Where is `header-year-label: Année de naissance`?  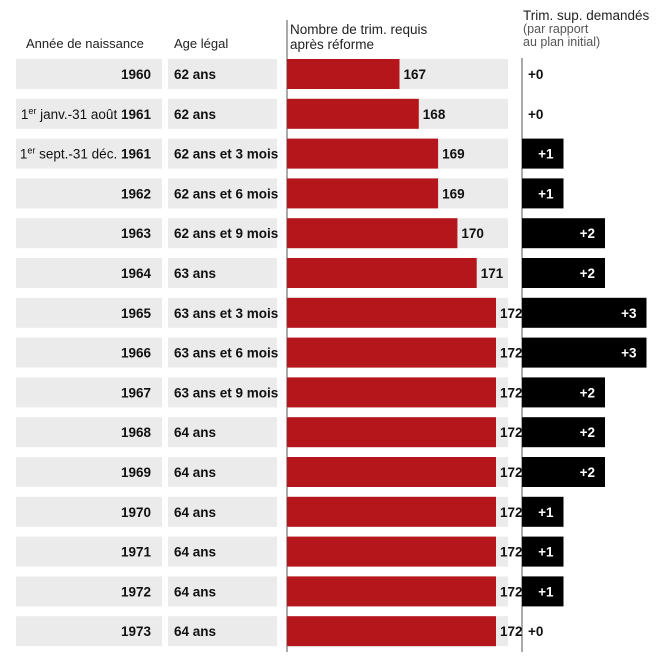
header-year-label: Année de naissance is located at coordinates (85, 43).